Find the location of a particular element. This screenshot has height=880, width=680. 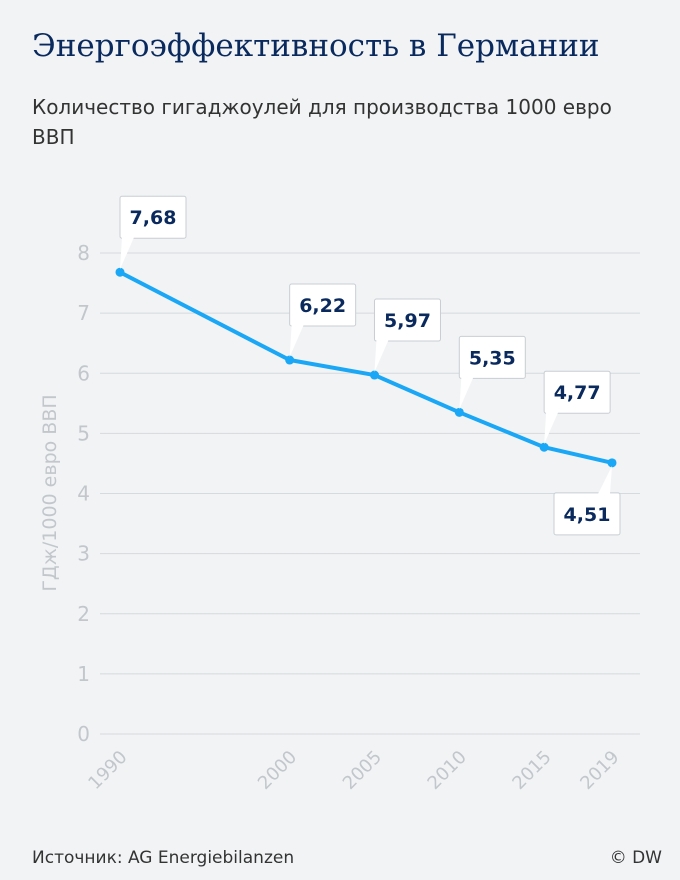

source-note: Источник: AG Energiebilanzen is located at coordinates (163, 858).